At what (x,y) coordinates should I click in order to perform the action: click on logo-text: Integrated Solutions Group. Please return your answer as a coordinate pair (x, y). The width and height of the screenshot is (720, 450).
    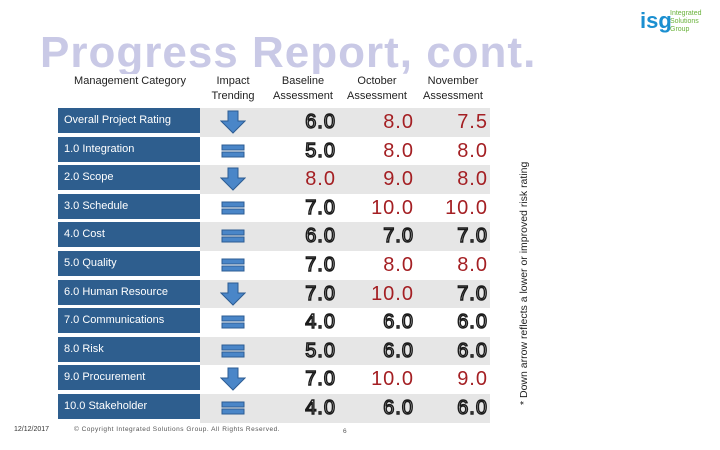
    Looking at the image, I should click on (686, 21).